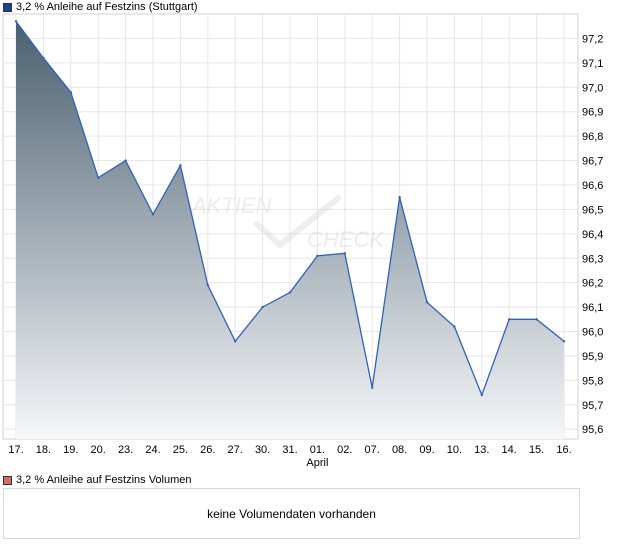 This screenshot has width=620, height=546. I want to click on x-tick-label: 30., so click(262, 450).